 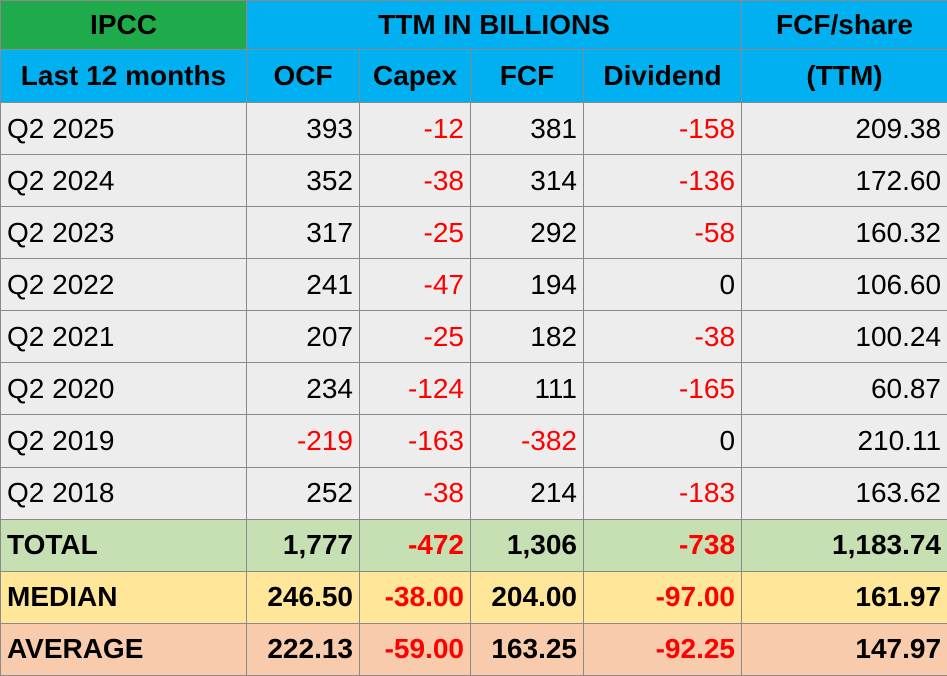 What do you see at coordinates (662, 597) in the screenshot?
I see `median-dividend-cell: -97.00` at bounding box center [662, 597].